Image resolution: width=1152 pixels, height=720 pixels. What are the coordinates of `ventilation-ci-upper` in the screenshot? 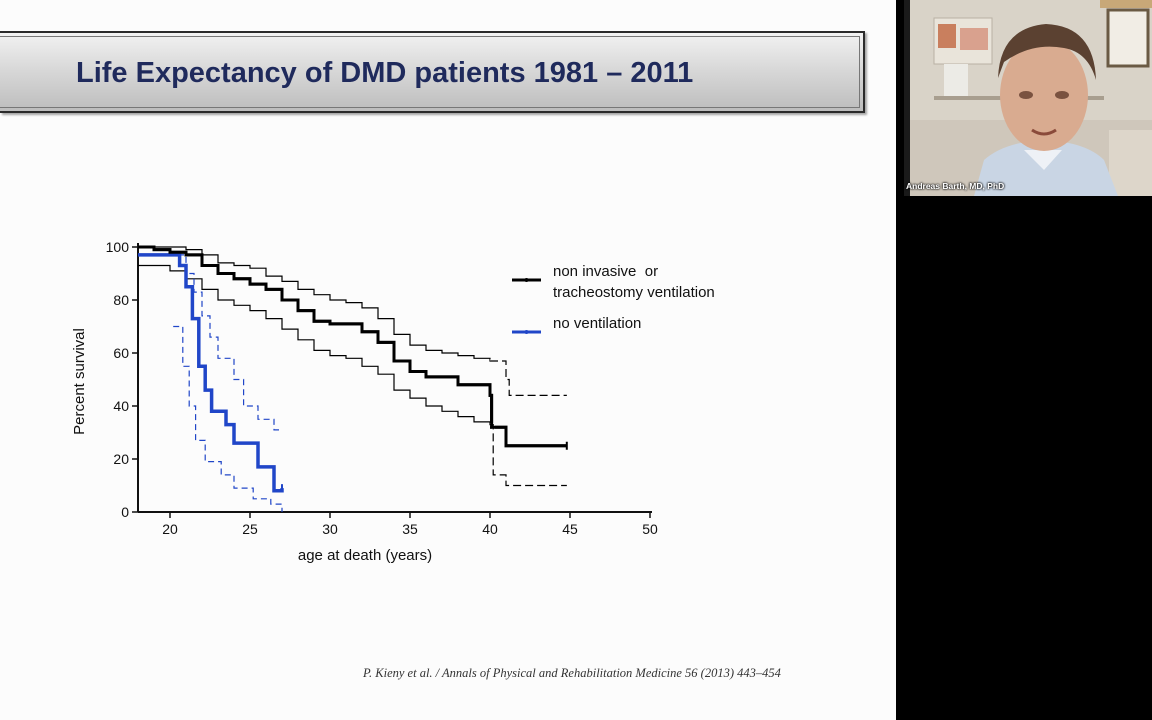 It's located at (352, 321).